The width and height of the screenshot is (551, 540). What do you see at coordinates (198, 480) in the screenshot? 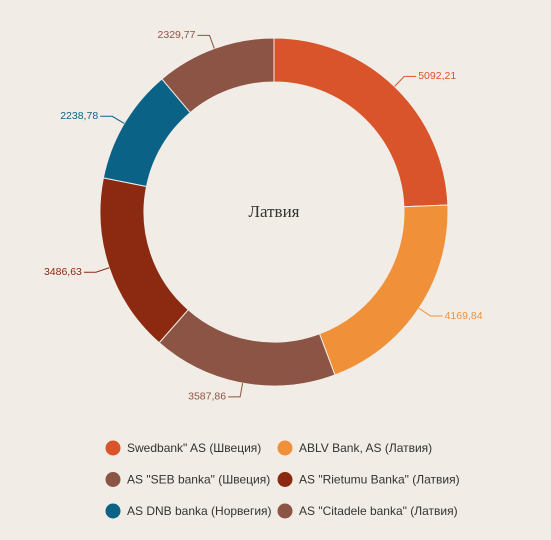
I see `legend-label: AS "SEB banka" (Швеция)` at bounding box center [198, 480].